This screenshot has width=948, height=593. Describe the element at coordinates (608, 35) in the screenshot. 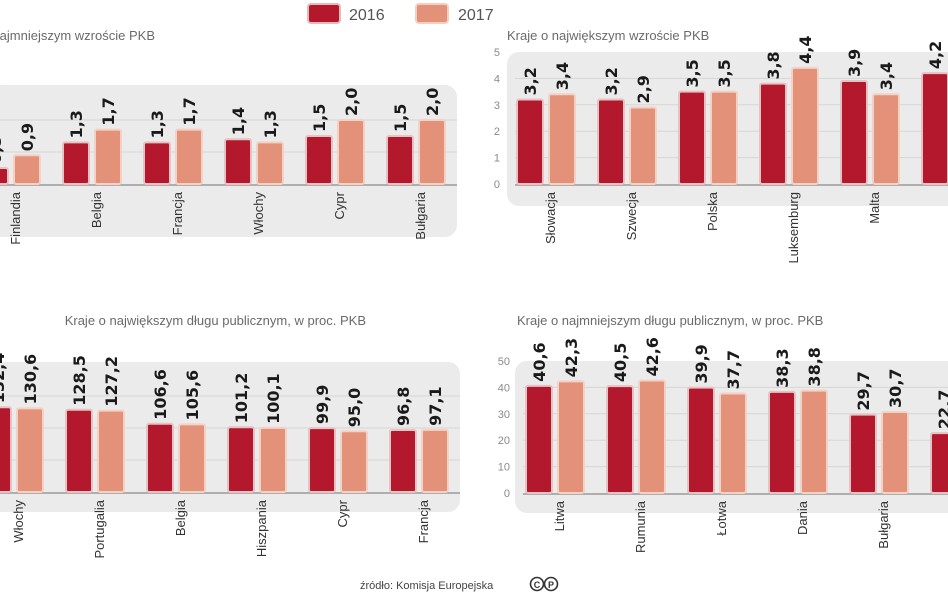

I see `chart-title-fastest-growth: Kraje o największym wzroście PKB` at that location.